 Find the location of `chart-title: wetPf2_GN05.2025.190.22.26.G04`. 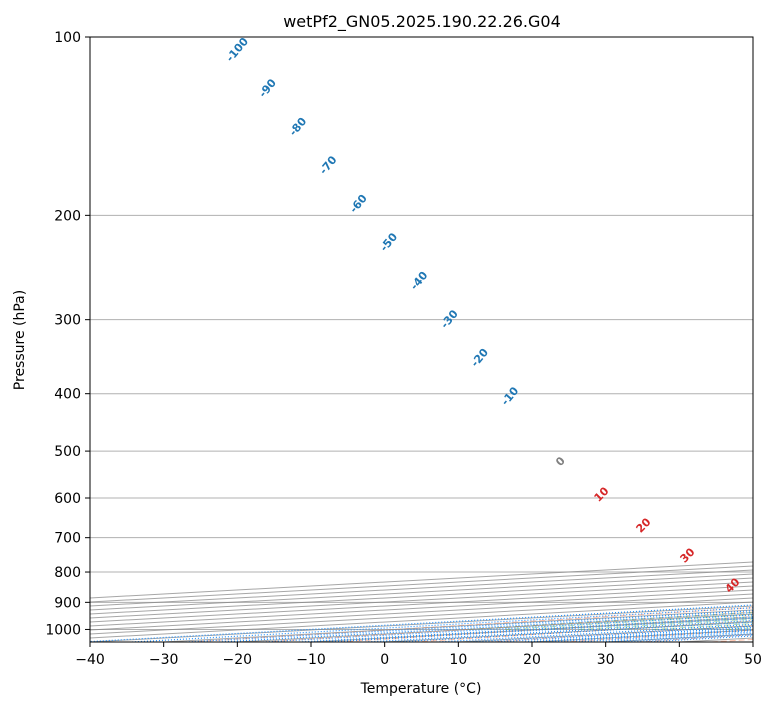

chart-title: wetPf2_GN05.2025.190.22.26.G04 is located at coordinates (422, 22).